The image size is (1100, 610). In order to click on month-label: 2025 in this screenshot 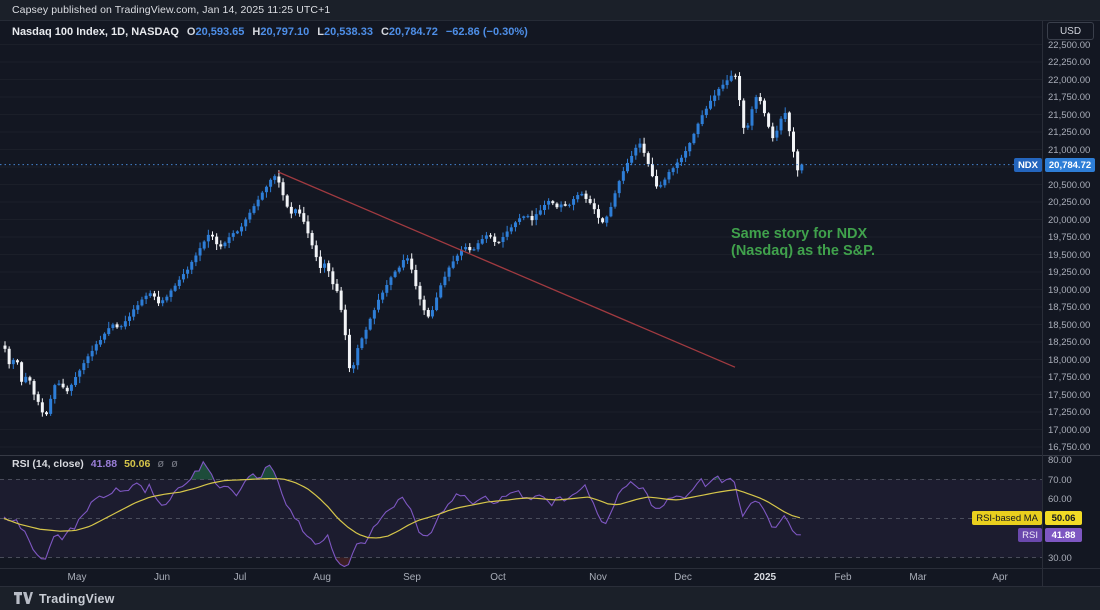, I will do `click(765, 577)`.